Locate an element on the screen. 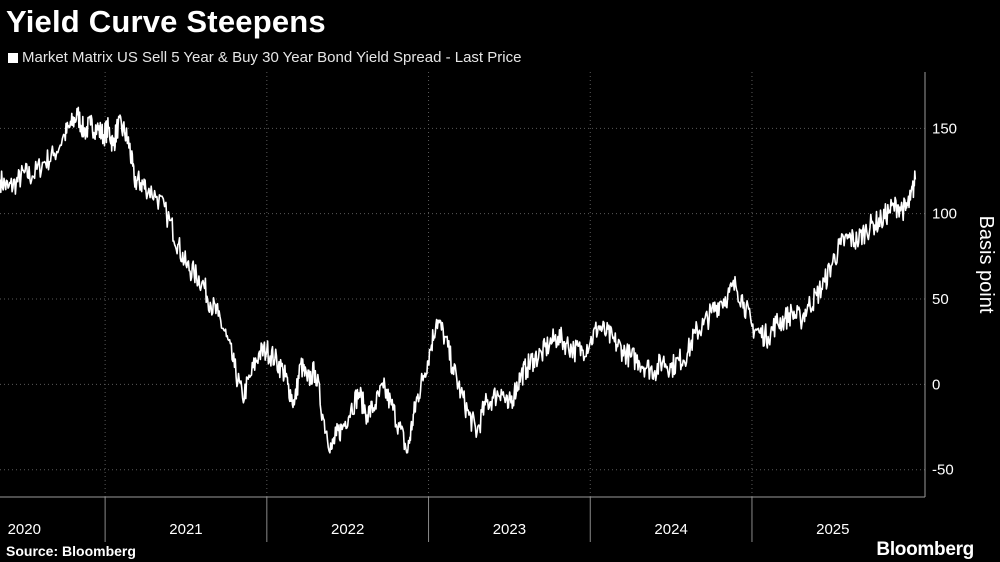 This screenshot has width=1000, height=562. x-tick-label: 2024 is located at coordinates (670, 529).